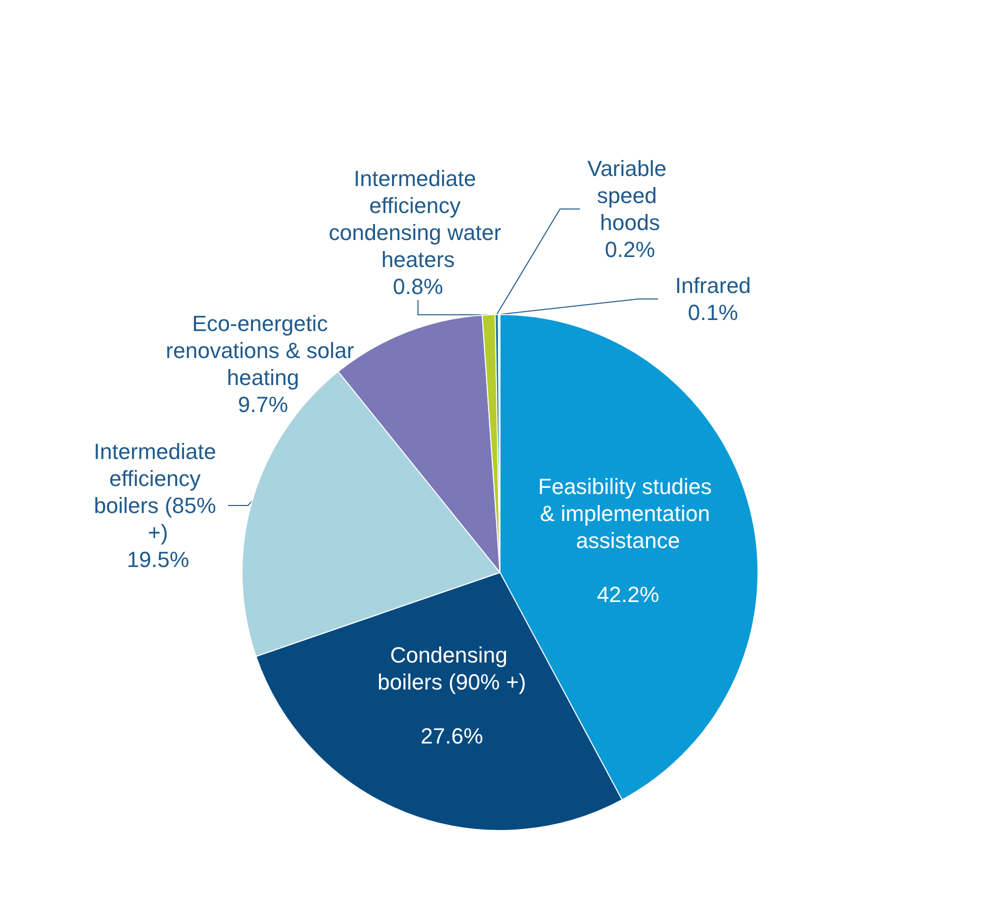 The image size is (1000, 898). What do you see at coordinates (263, 350) in the screenshot?
I see `slice-label: Eco-energetic renovations & solar heating` at bounding box center [263, 350].